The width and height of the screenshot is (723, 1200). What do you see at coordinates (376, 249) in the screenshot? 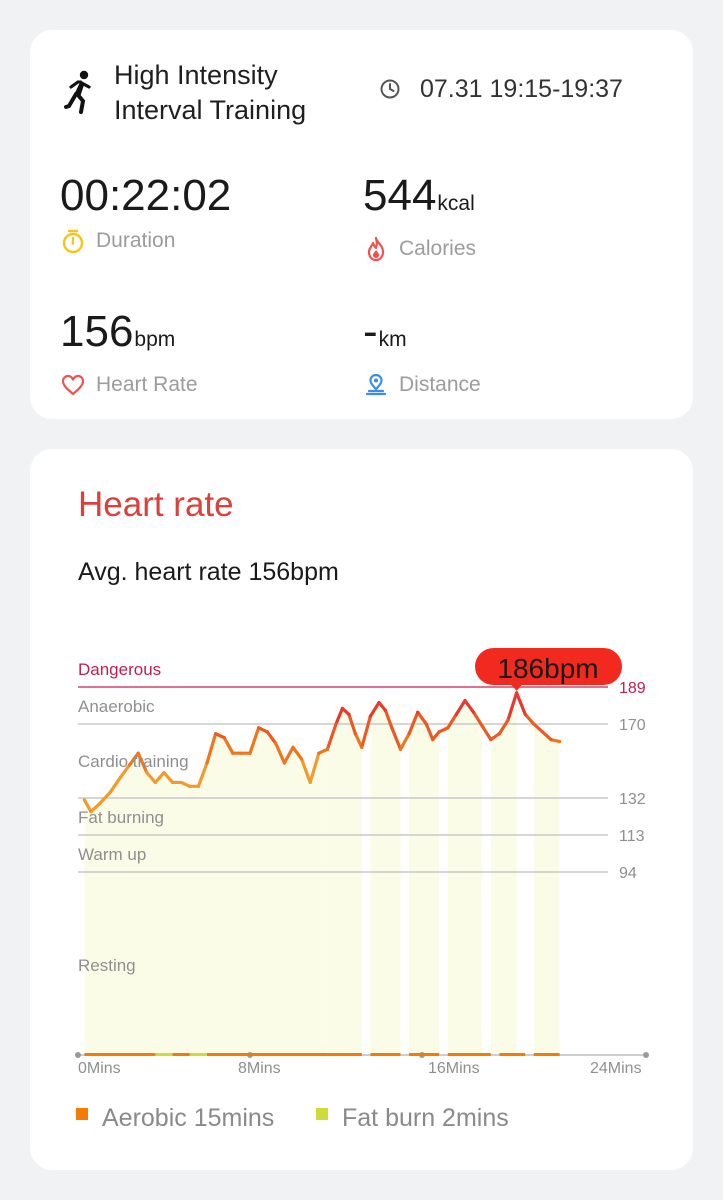
I see `flame-icon` at bounding box center [376, 249].